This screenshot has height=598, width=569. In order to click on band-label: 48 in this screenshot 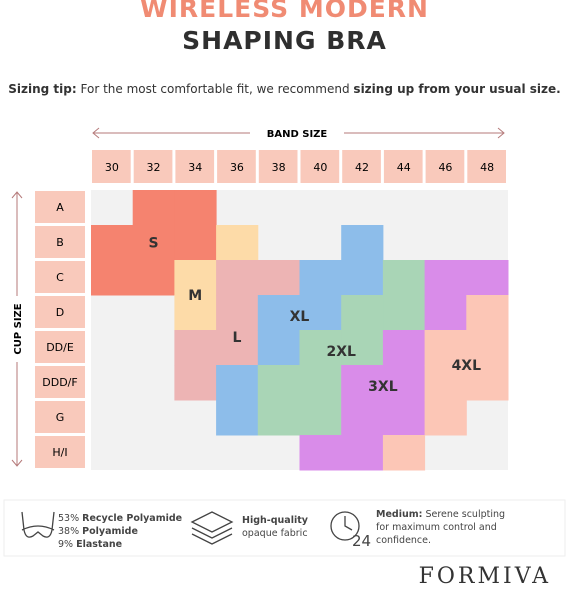, I will do `click(487, 167)`.